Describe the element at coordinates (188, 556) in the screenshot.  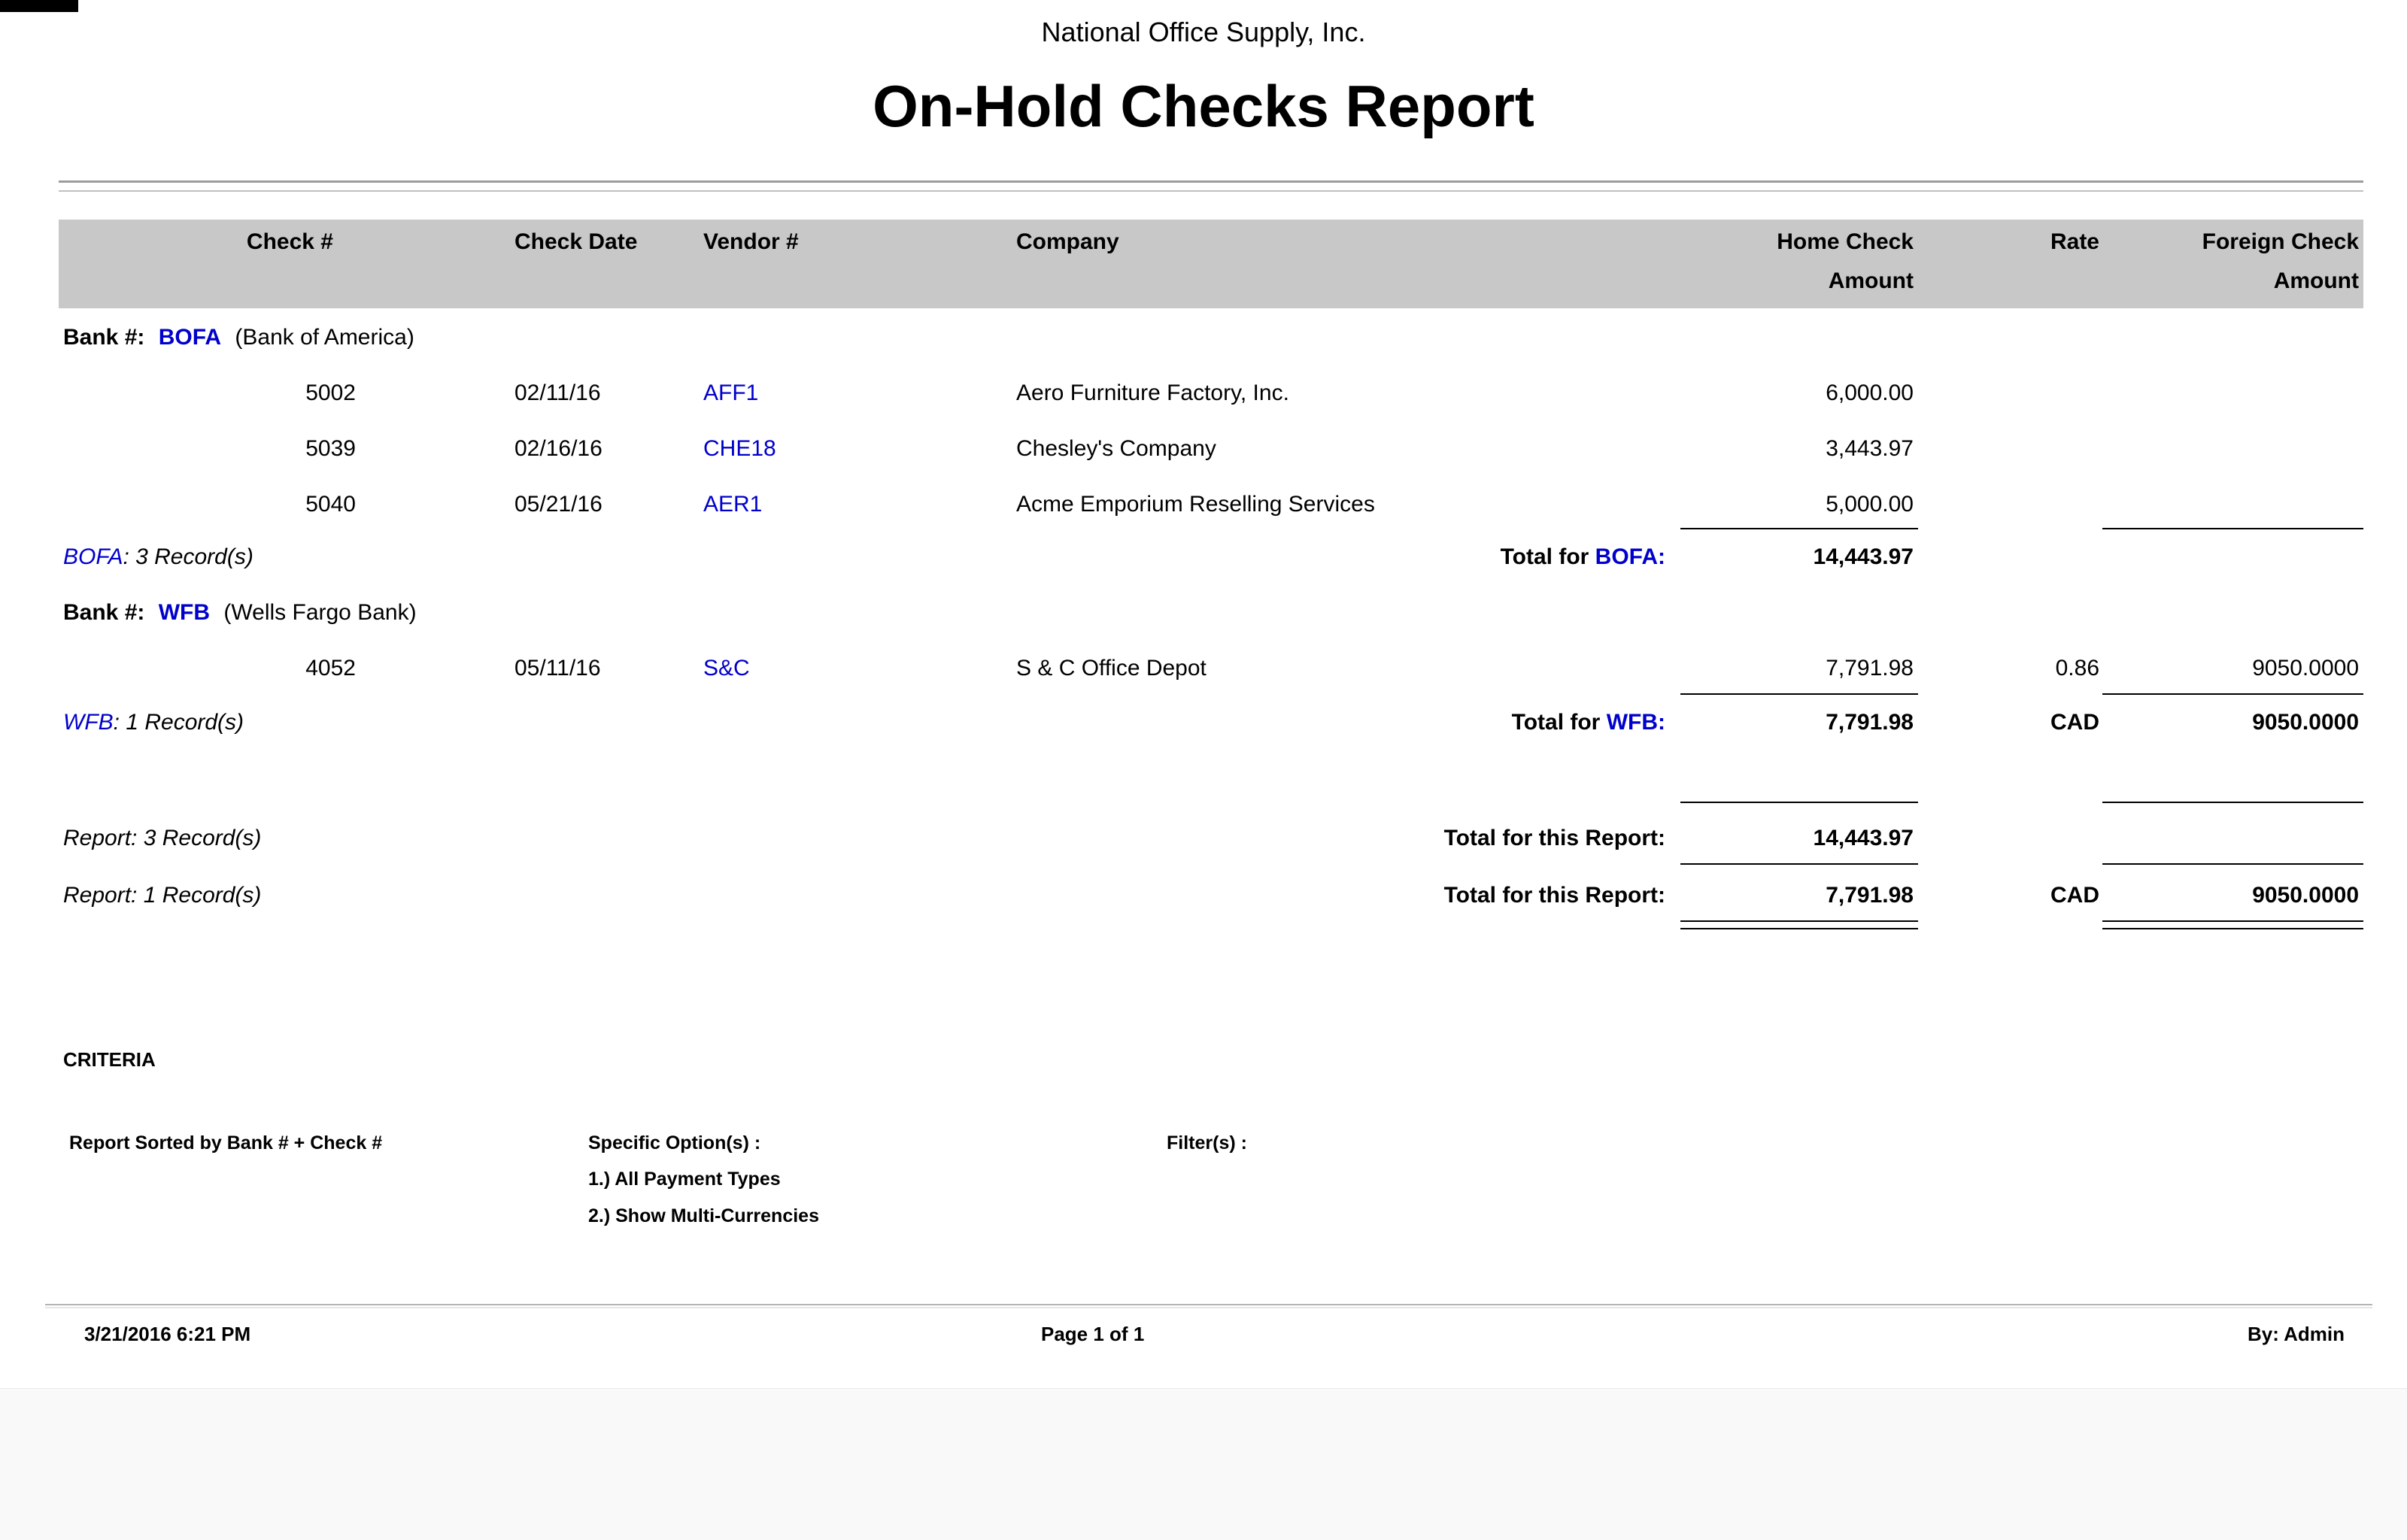
I see `group-records-text: : 3 Record(s)` at that location.